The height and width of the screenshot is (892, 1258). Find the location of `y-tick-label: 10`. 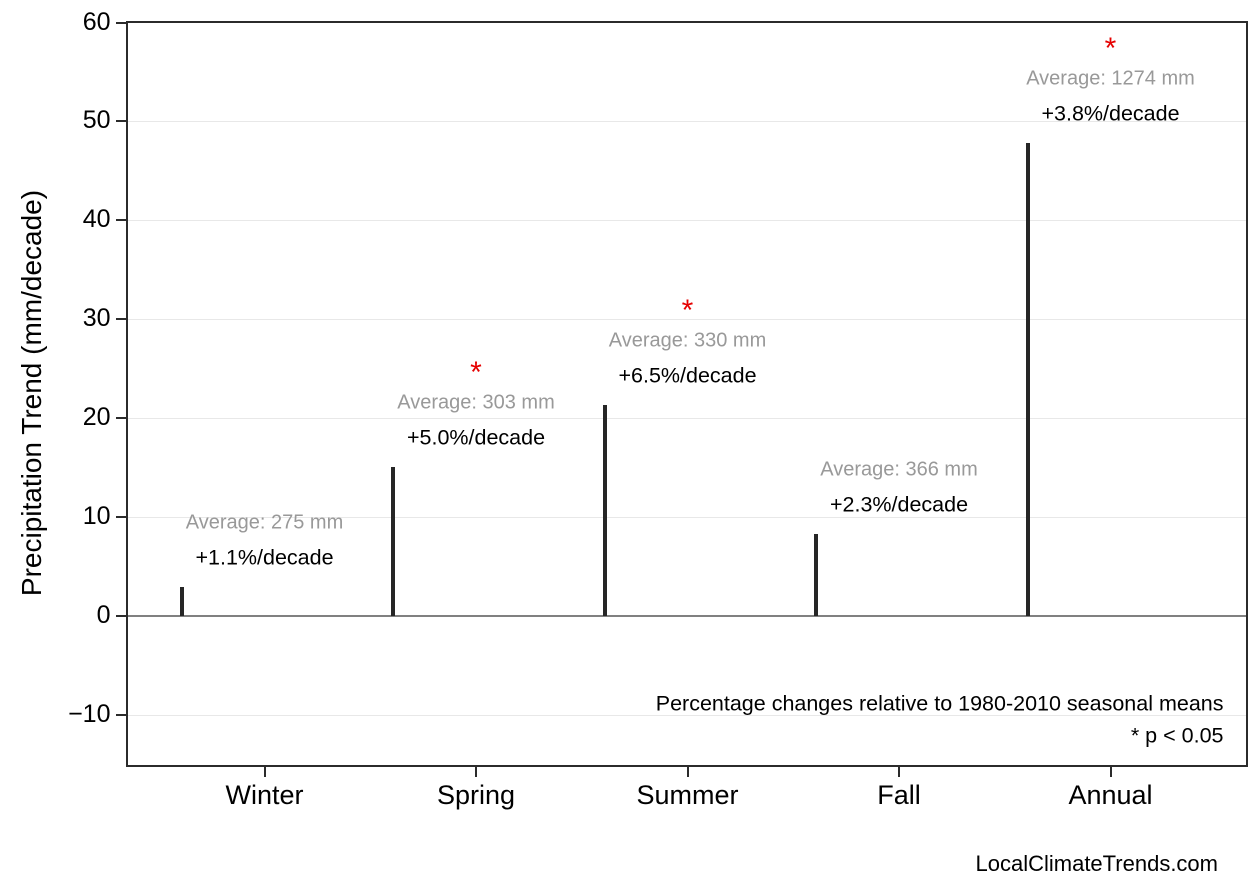

y-tick-label: 10 is located at coordinates (96, 516).